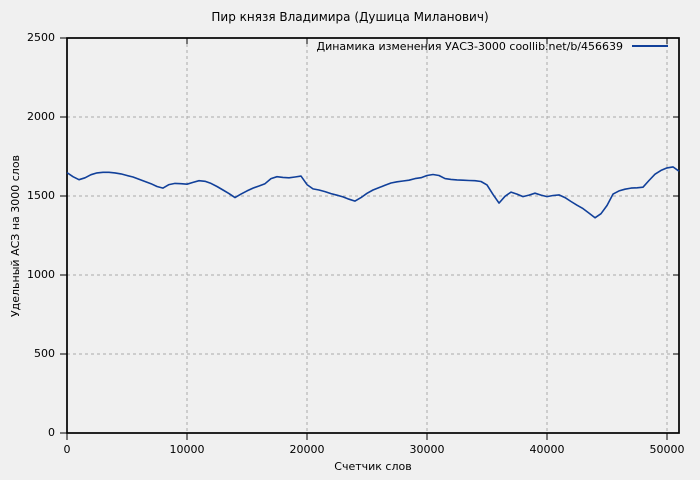  Describe the element at coordinates (350, 17) in the screenshot. I see `chart-title: Пир князя Владимира (Душица Миланович)` at that location.